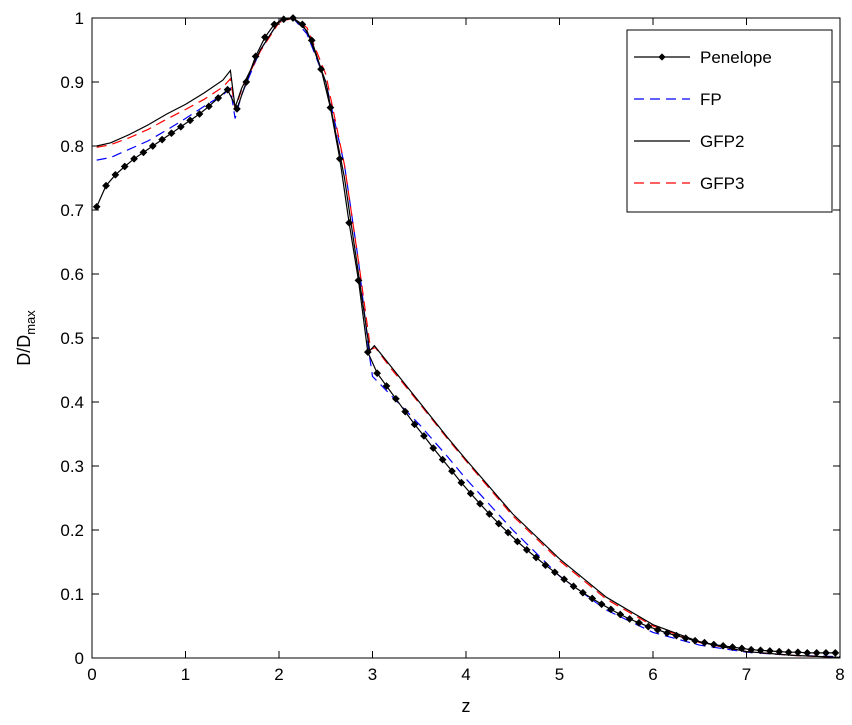 The width and height of the screenshot is (852, 725). What do you see at coordinates (72, 338) in the screenshot?
I see `y-tick-label: 0.5` at bounding box center [72, 338].